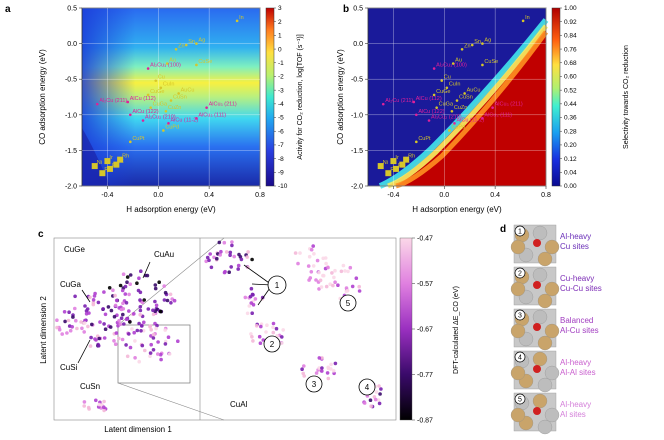  I want to click on svg-text: 5, so click(348, 303).